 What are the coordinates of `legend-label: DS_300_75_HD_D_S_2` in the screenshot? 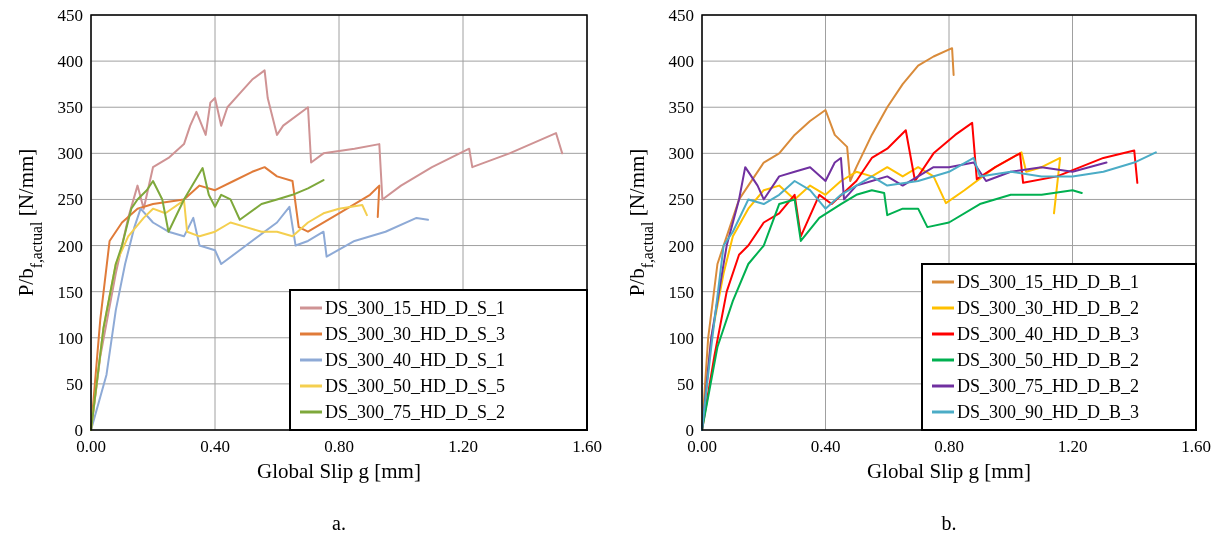 It's located at (415, 412).